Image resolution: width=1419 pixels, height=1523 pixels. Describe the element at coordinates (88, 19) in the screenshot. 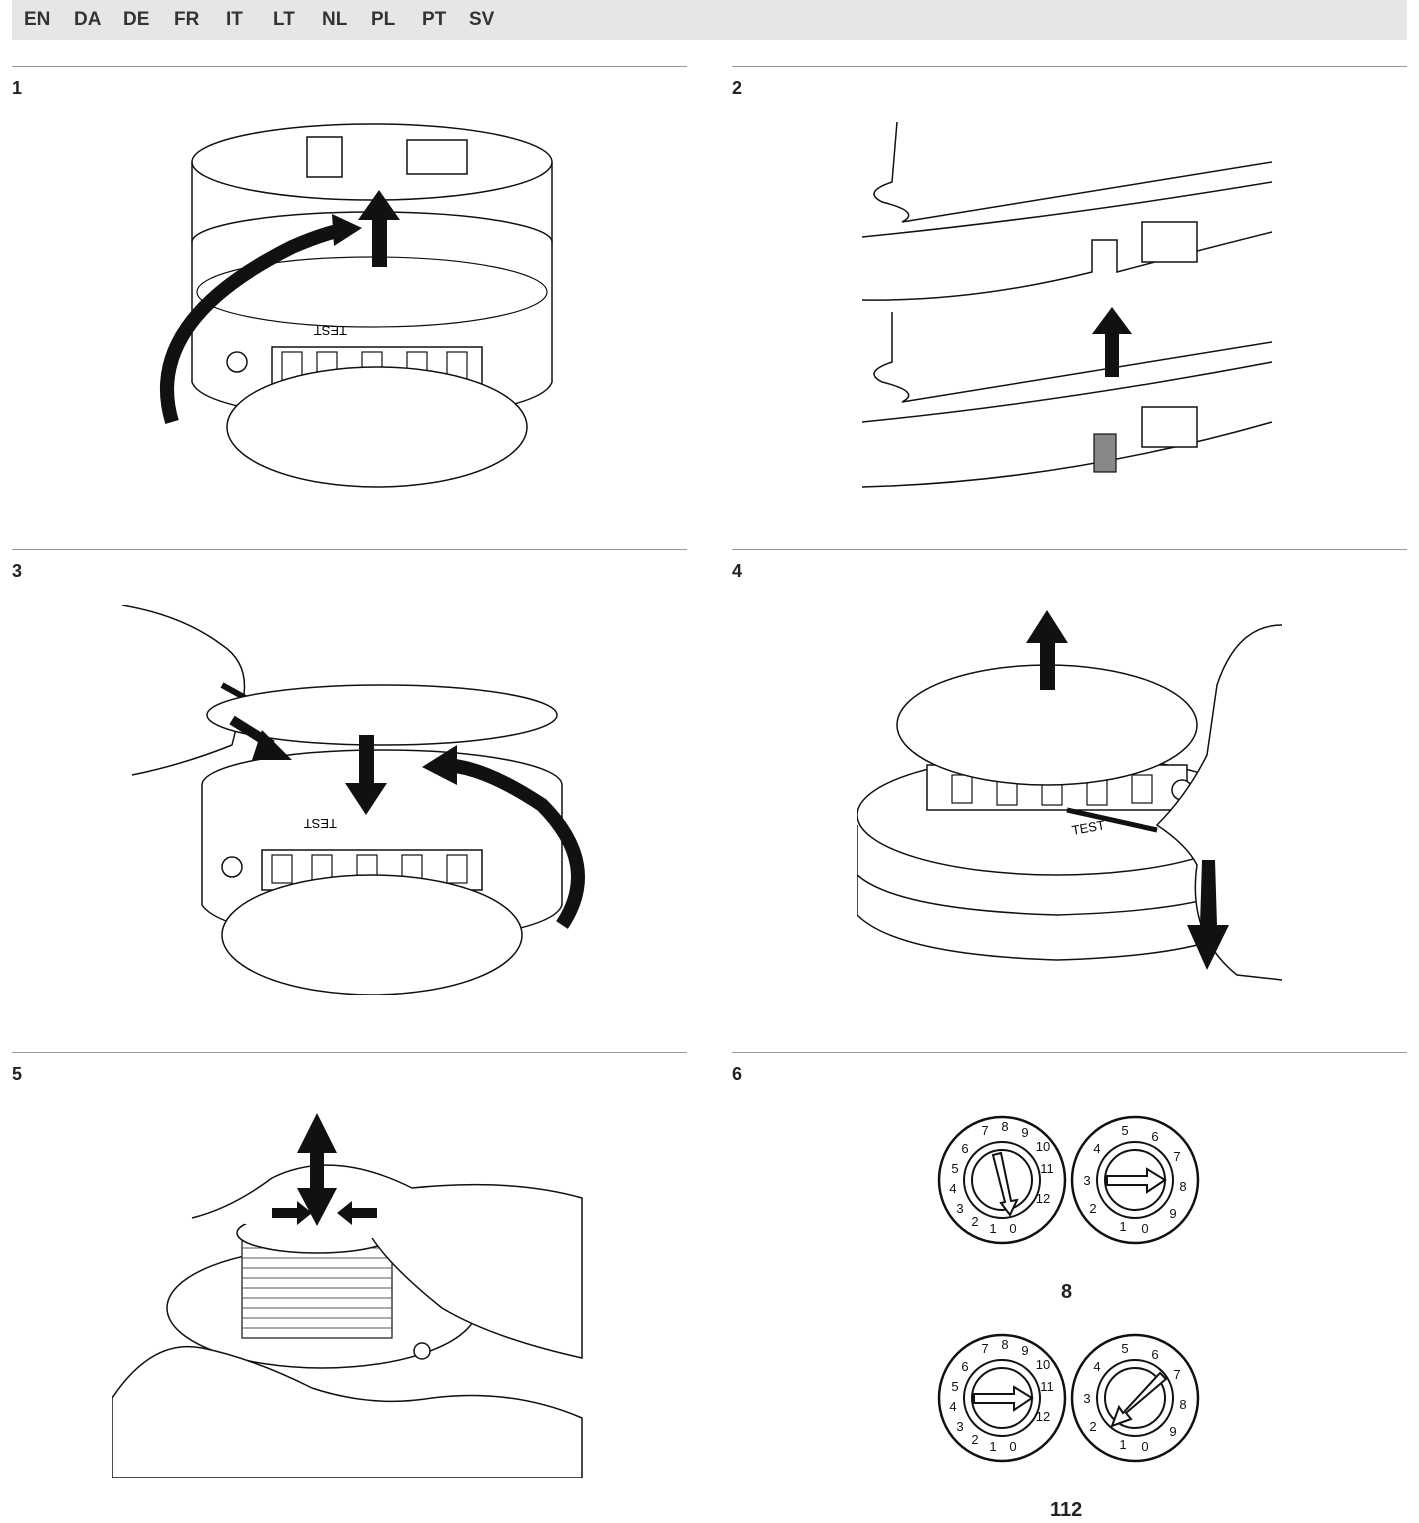

I see `lang-da: DA` at that location.